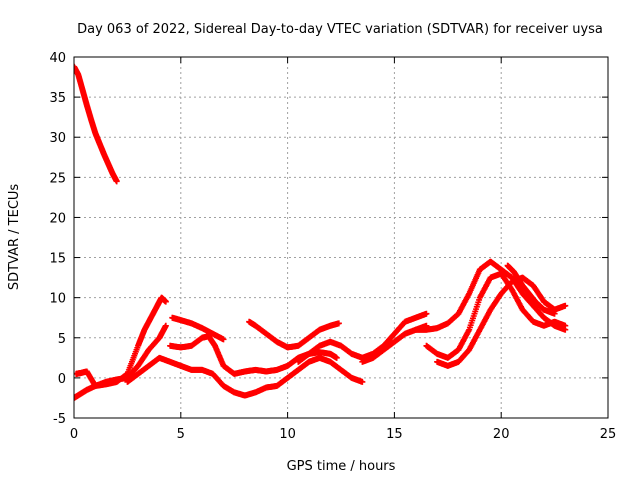 This screenshot has height=480, width=640. What do you see at coordinates (14, 237) in the screenshot?
I see `y-axis-label: SDTVAR / TECUs` at bounding box center [14, 237].